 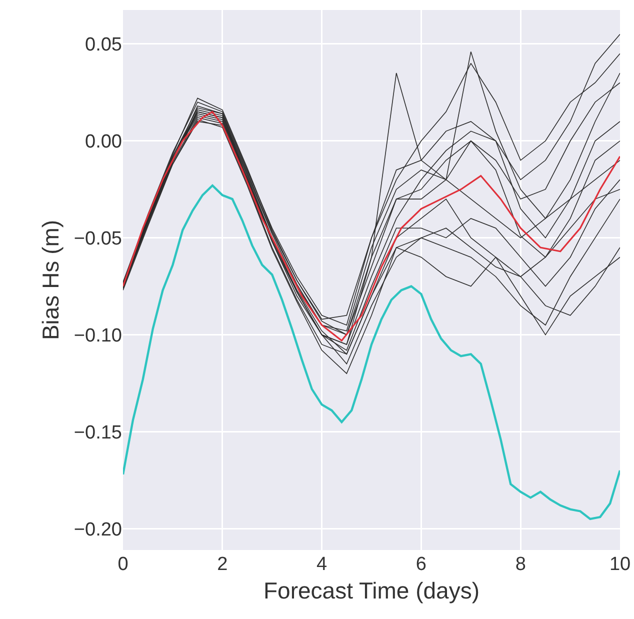 What do you see at coordinates (103, 142) in the screenshot?
I see `y-tick-label: 0.00` at bounding box center [103, 142].